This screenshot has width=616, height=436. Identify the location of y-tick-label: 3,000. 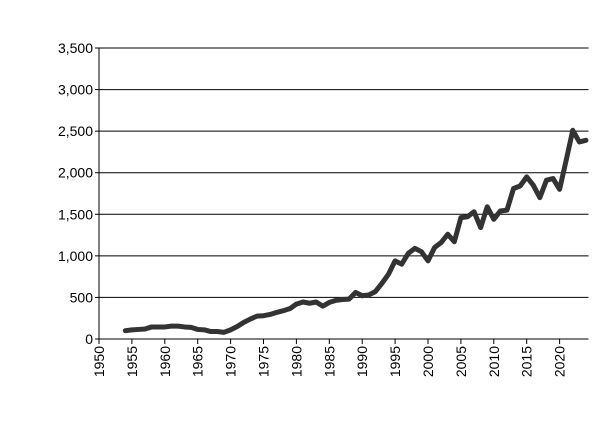
(75, 90).